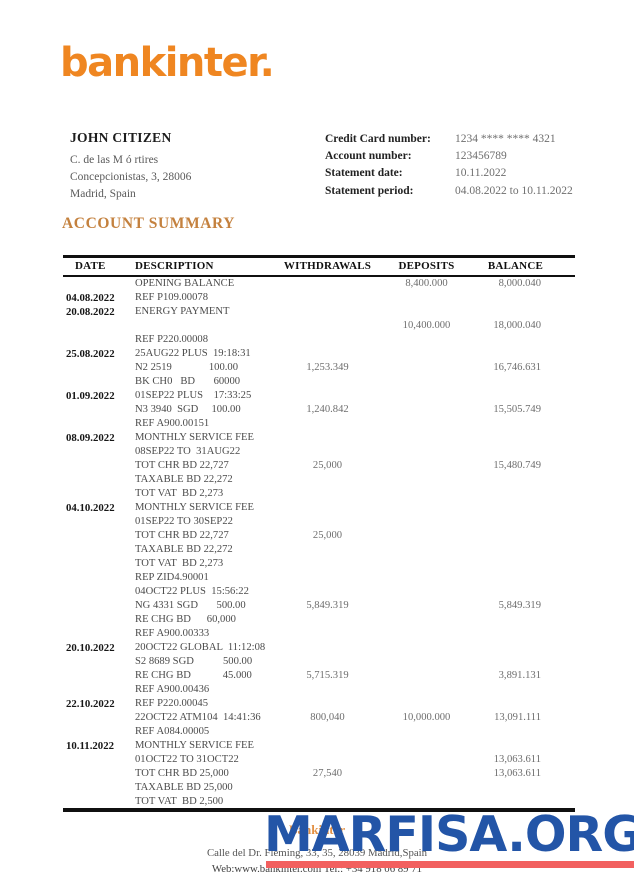 This screenshot has width=634, height=893. I want to click on cell-description: TOT CHR BD 22,727, so click(182, 465).